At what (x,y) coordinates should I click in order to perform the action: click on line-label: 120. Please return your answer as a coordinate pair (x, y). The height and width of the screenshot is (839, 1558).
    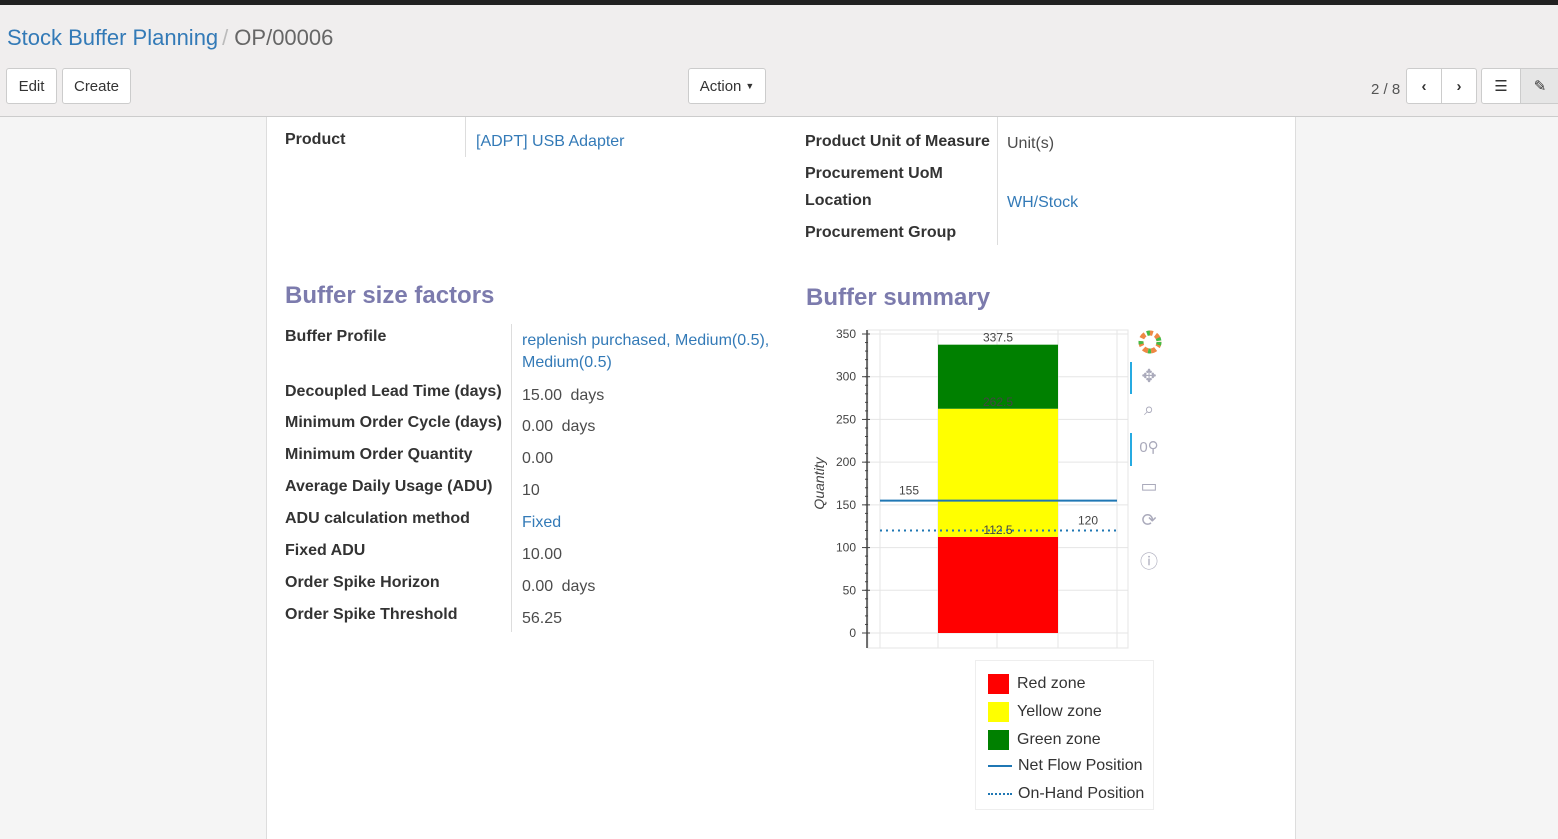
    Looking at the image, I should click on (1088, 520).